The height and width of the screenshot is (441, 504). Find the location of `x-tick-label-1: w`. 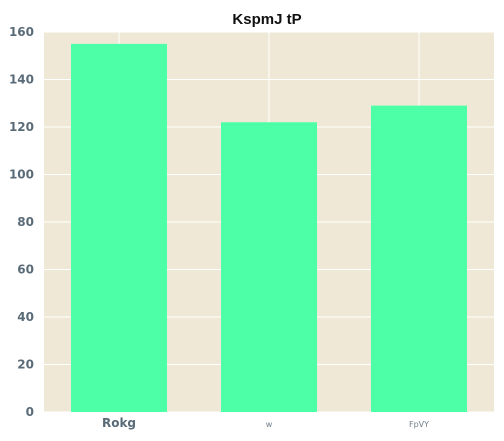

x-tick-label-1: w is located at coordinates (269, 424).